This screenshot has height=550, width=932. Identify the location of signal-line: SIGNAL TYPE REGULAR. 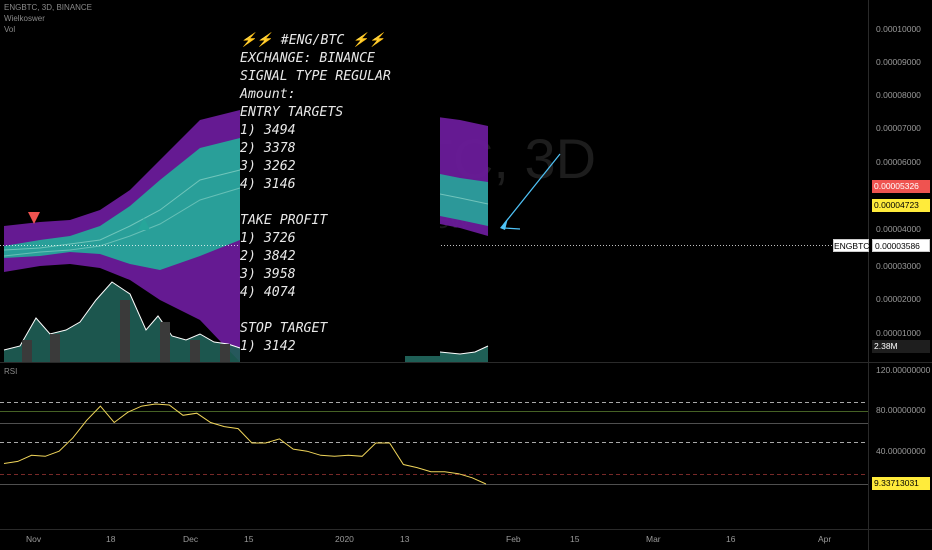
(315, 76).